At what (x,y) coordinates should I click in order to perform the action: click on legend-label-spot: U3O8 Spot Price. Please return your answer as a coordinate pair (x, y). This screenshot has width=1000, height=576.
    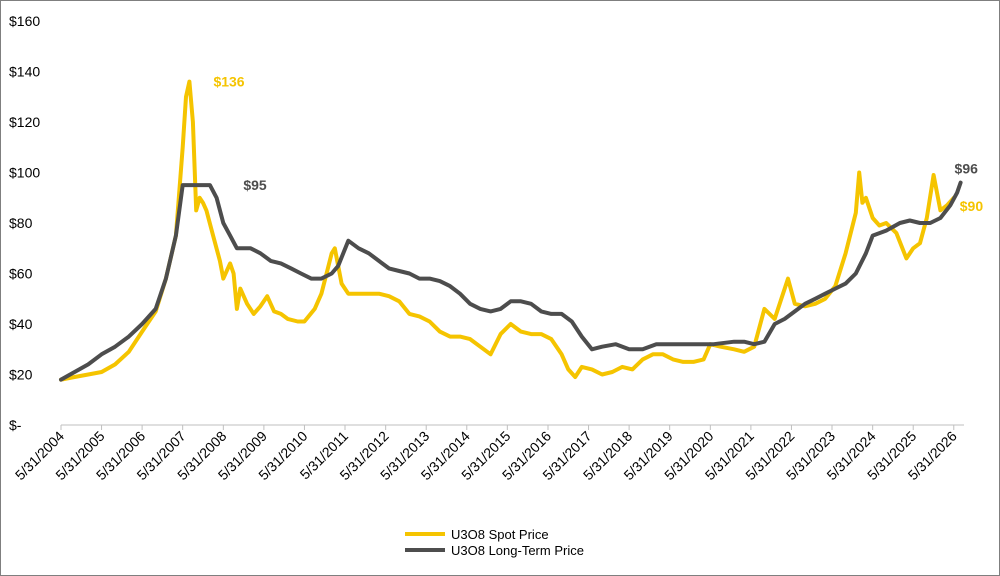
    Looking at the image, I should click on (500, 534).